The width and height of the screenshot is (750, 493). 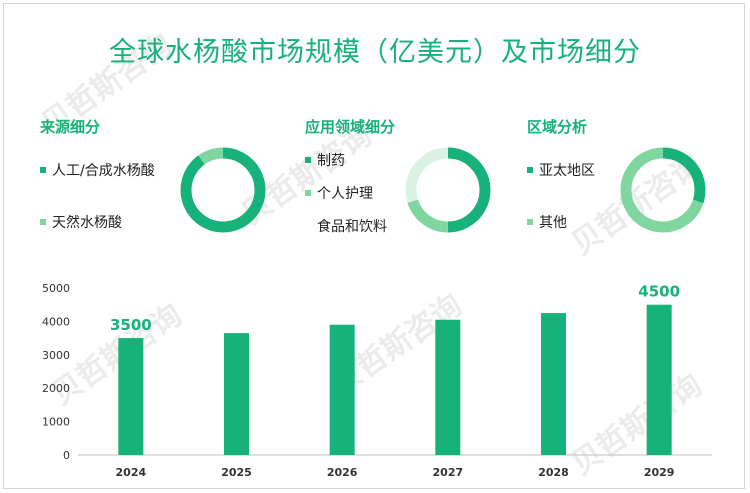 I want to click on legend-item-synthetic: 人工/合成水杨酸, so click(x=97, y=170).